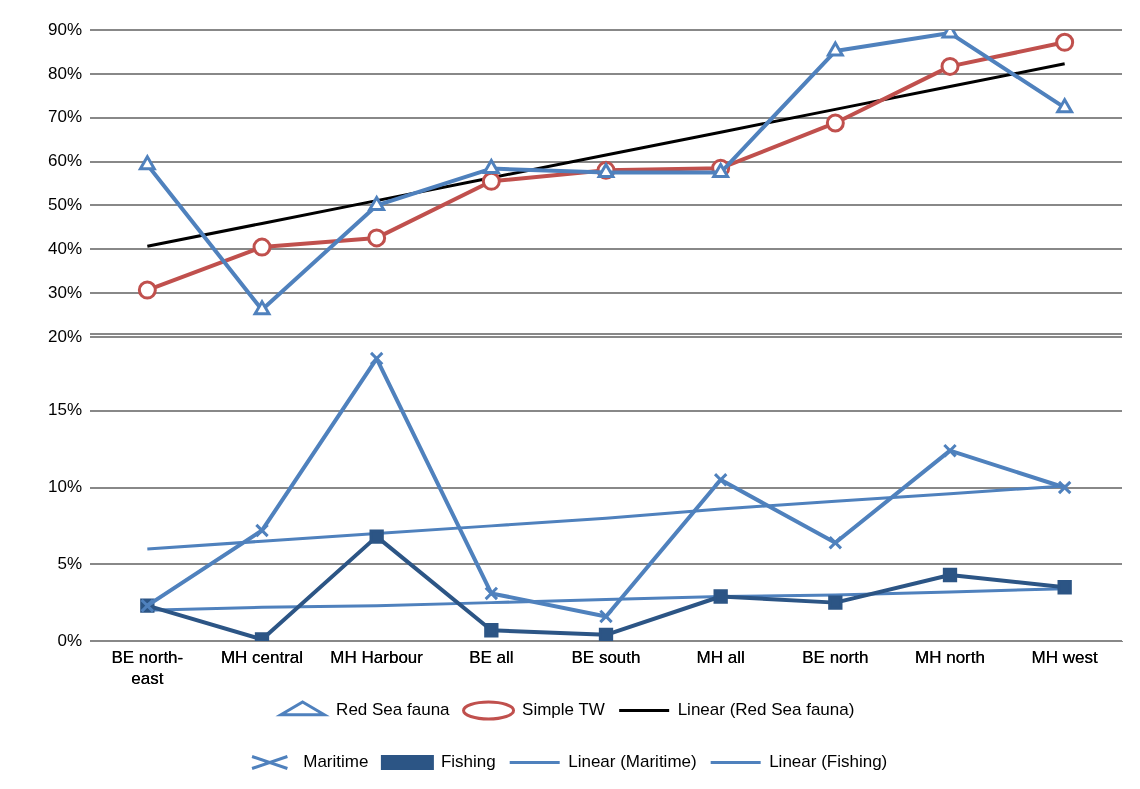  Describe the element at coordinates (64, 29) in the screenshot. I see `y-tick-label: 90%` at that location.